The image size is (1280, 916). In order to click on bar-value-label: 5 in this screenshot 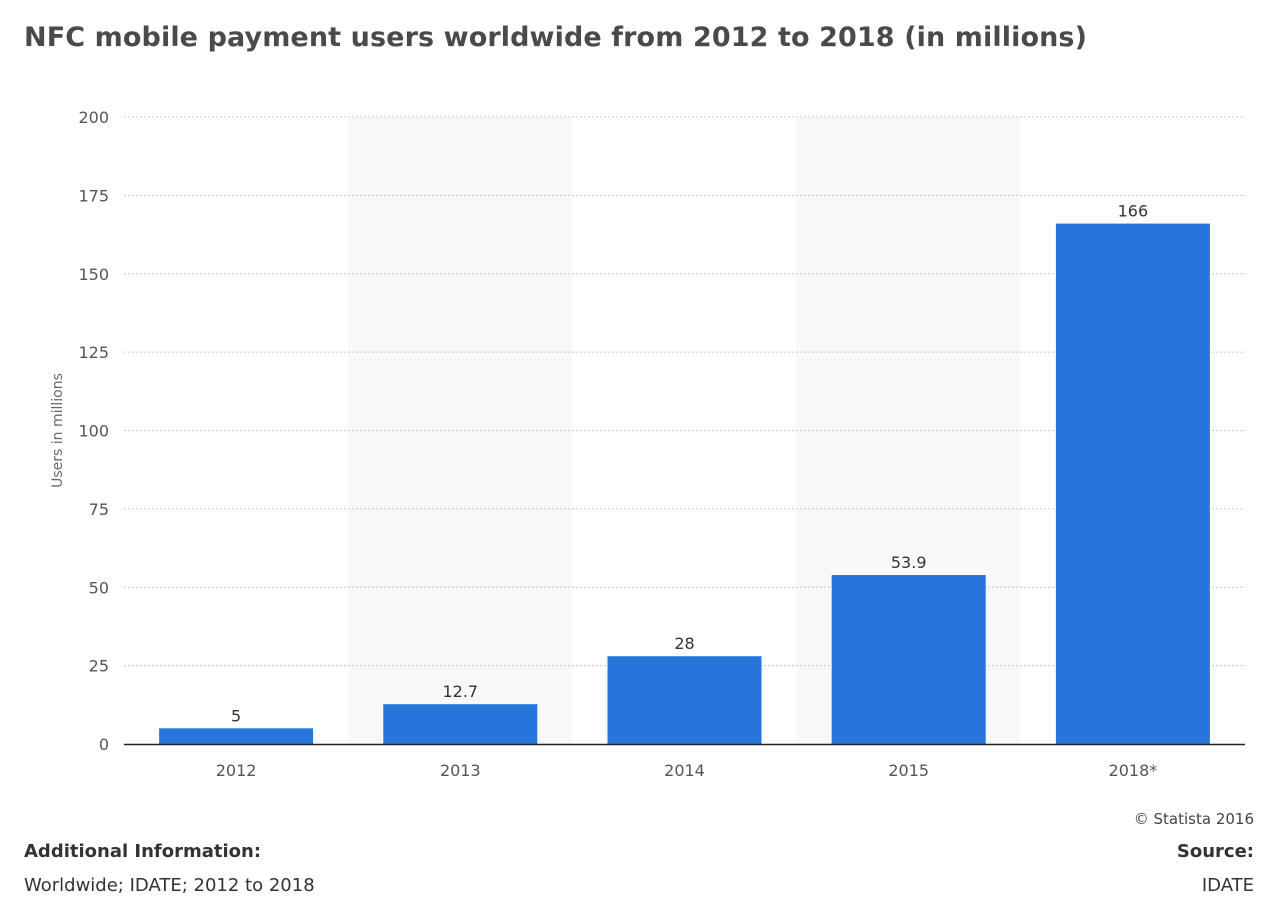, I will do `click(236, 715)`.